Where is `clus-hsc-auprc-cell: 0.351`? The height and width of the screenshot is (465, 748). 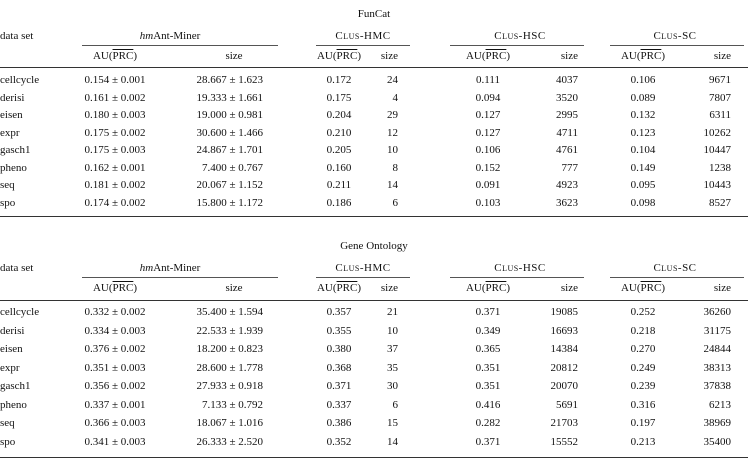
clus-hsc-auprc-cell: 0.351 is located at coordinates (488, 367).